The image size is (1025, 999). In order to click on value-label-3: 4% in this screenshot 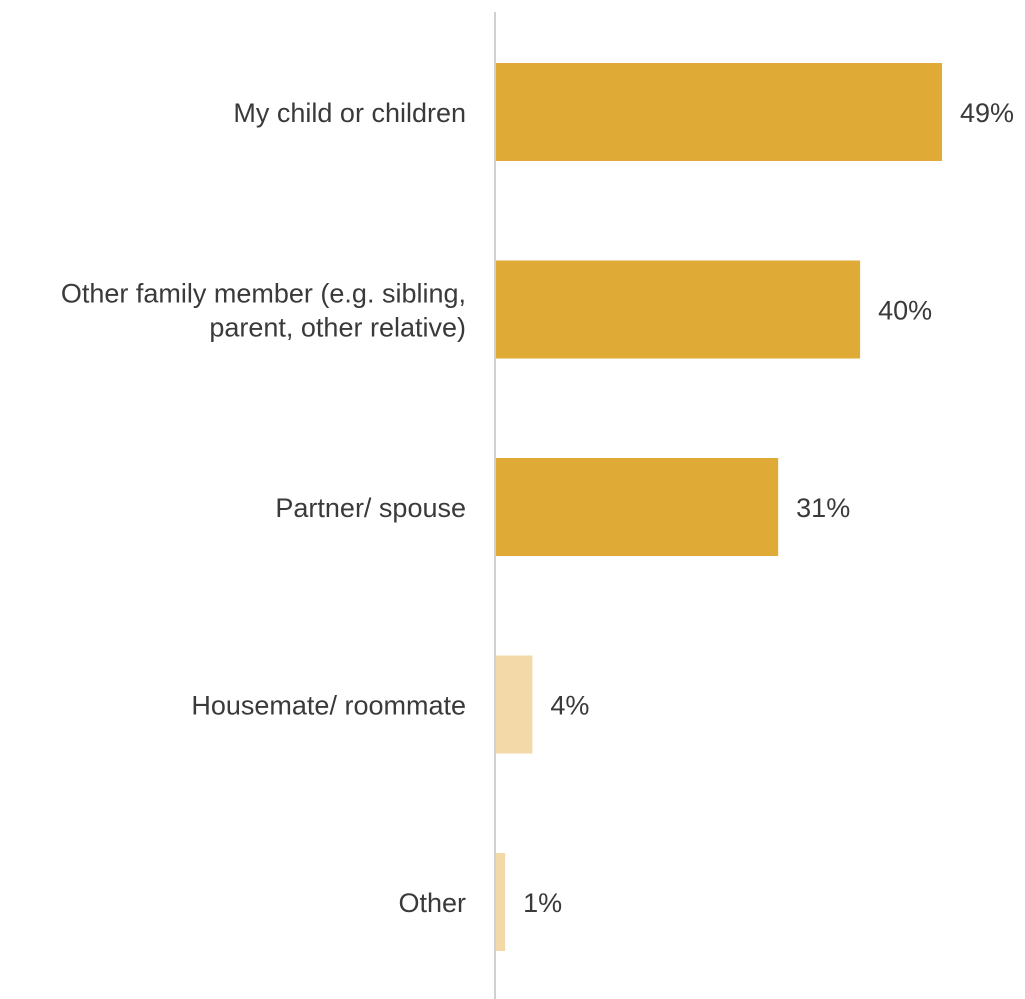, I will do `click(569, 706)`.